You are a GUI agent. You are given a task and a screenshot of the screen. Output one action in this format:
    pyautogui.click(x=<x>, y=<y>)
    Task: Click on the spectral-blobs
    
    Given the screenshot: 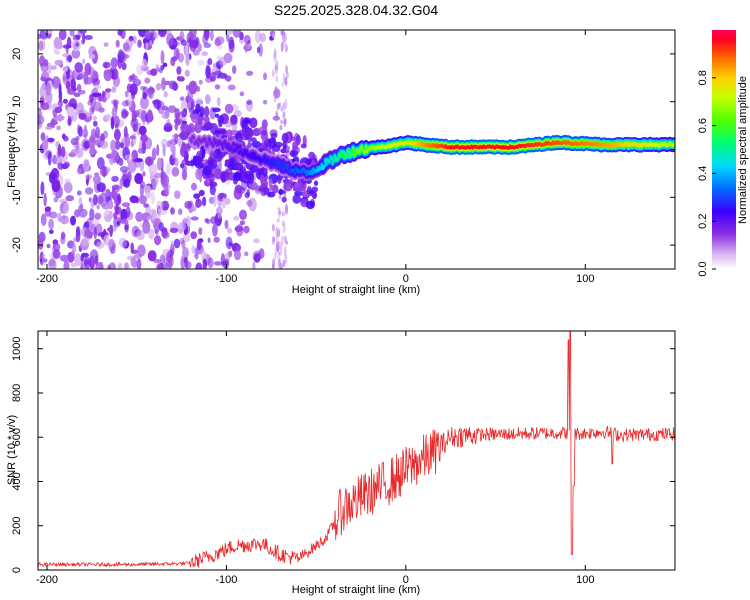 What is the action you would take?
    pyautogui.click(x=178, y=149)
    